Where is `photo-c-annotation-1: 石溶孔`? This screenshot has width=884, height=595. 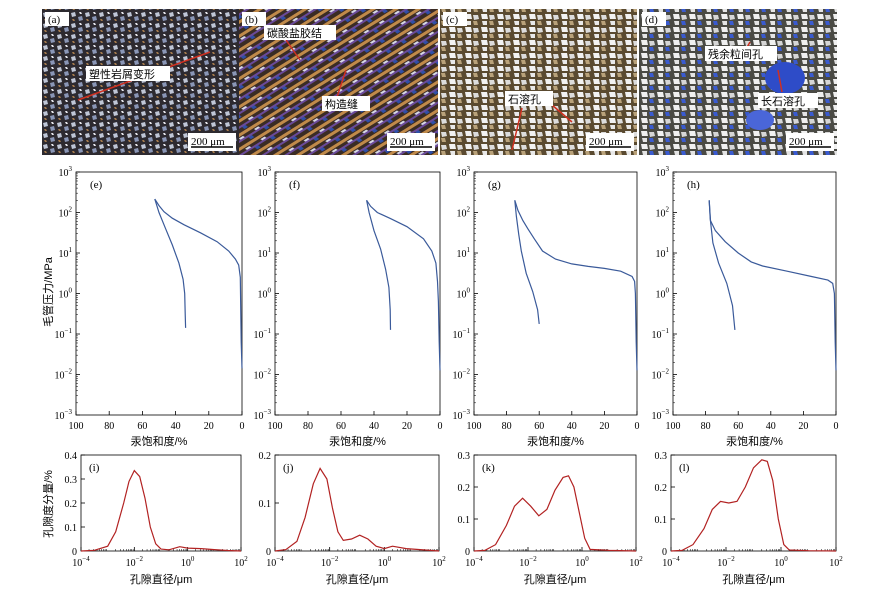 photo-c-annotation-1: 石溶孔 is located at coordinates (524, 99).